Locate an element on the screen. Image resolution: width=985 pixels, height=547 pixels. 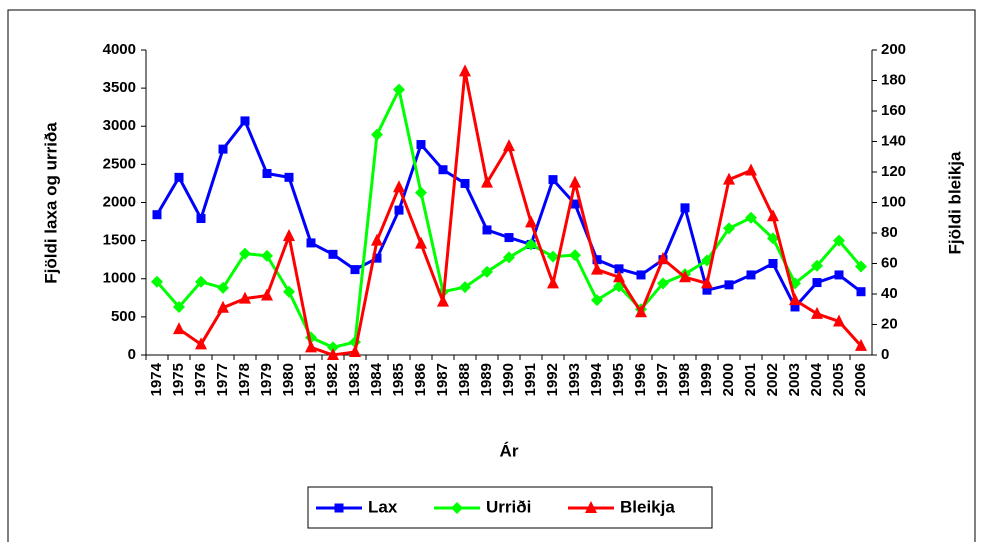
x-tick-label: 1991 is located at coordinates (530, 379).